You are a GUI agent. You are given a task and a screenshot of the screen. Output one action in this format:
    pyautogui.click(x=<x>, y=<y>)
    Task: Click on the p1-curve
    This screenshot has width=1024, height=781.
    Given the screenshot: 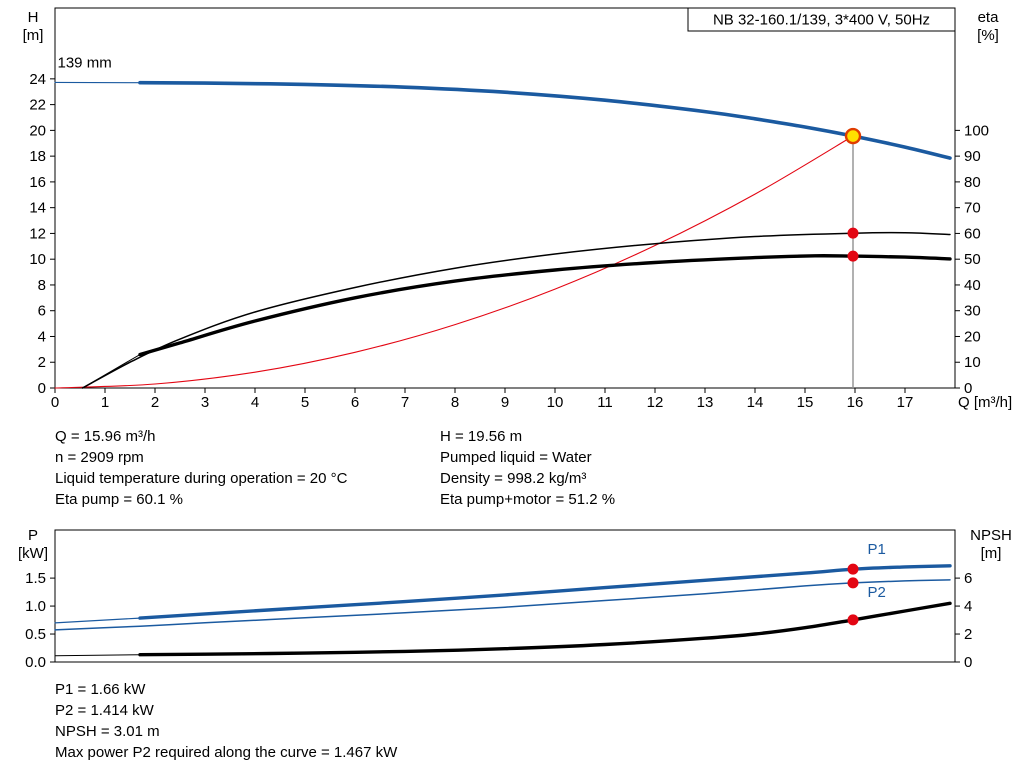 What is the action you would take?
    pyautogui.click(x=545, y=592)
    